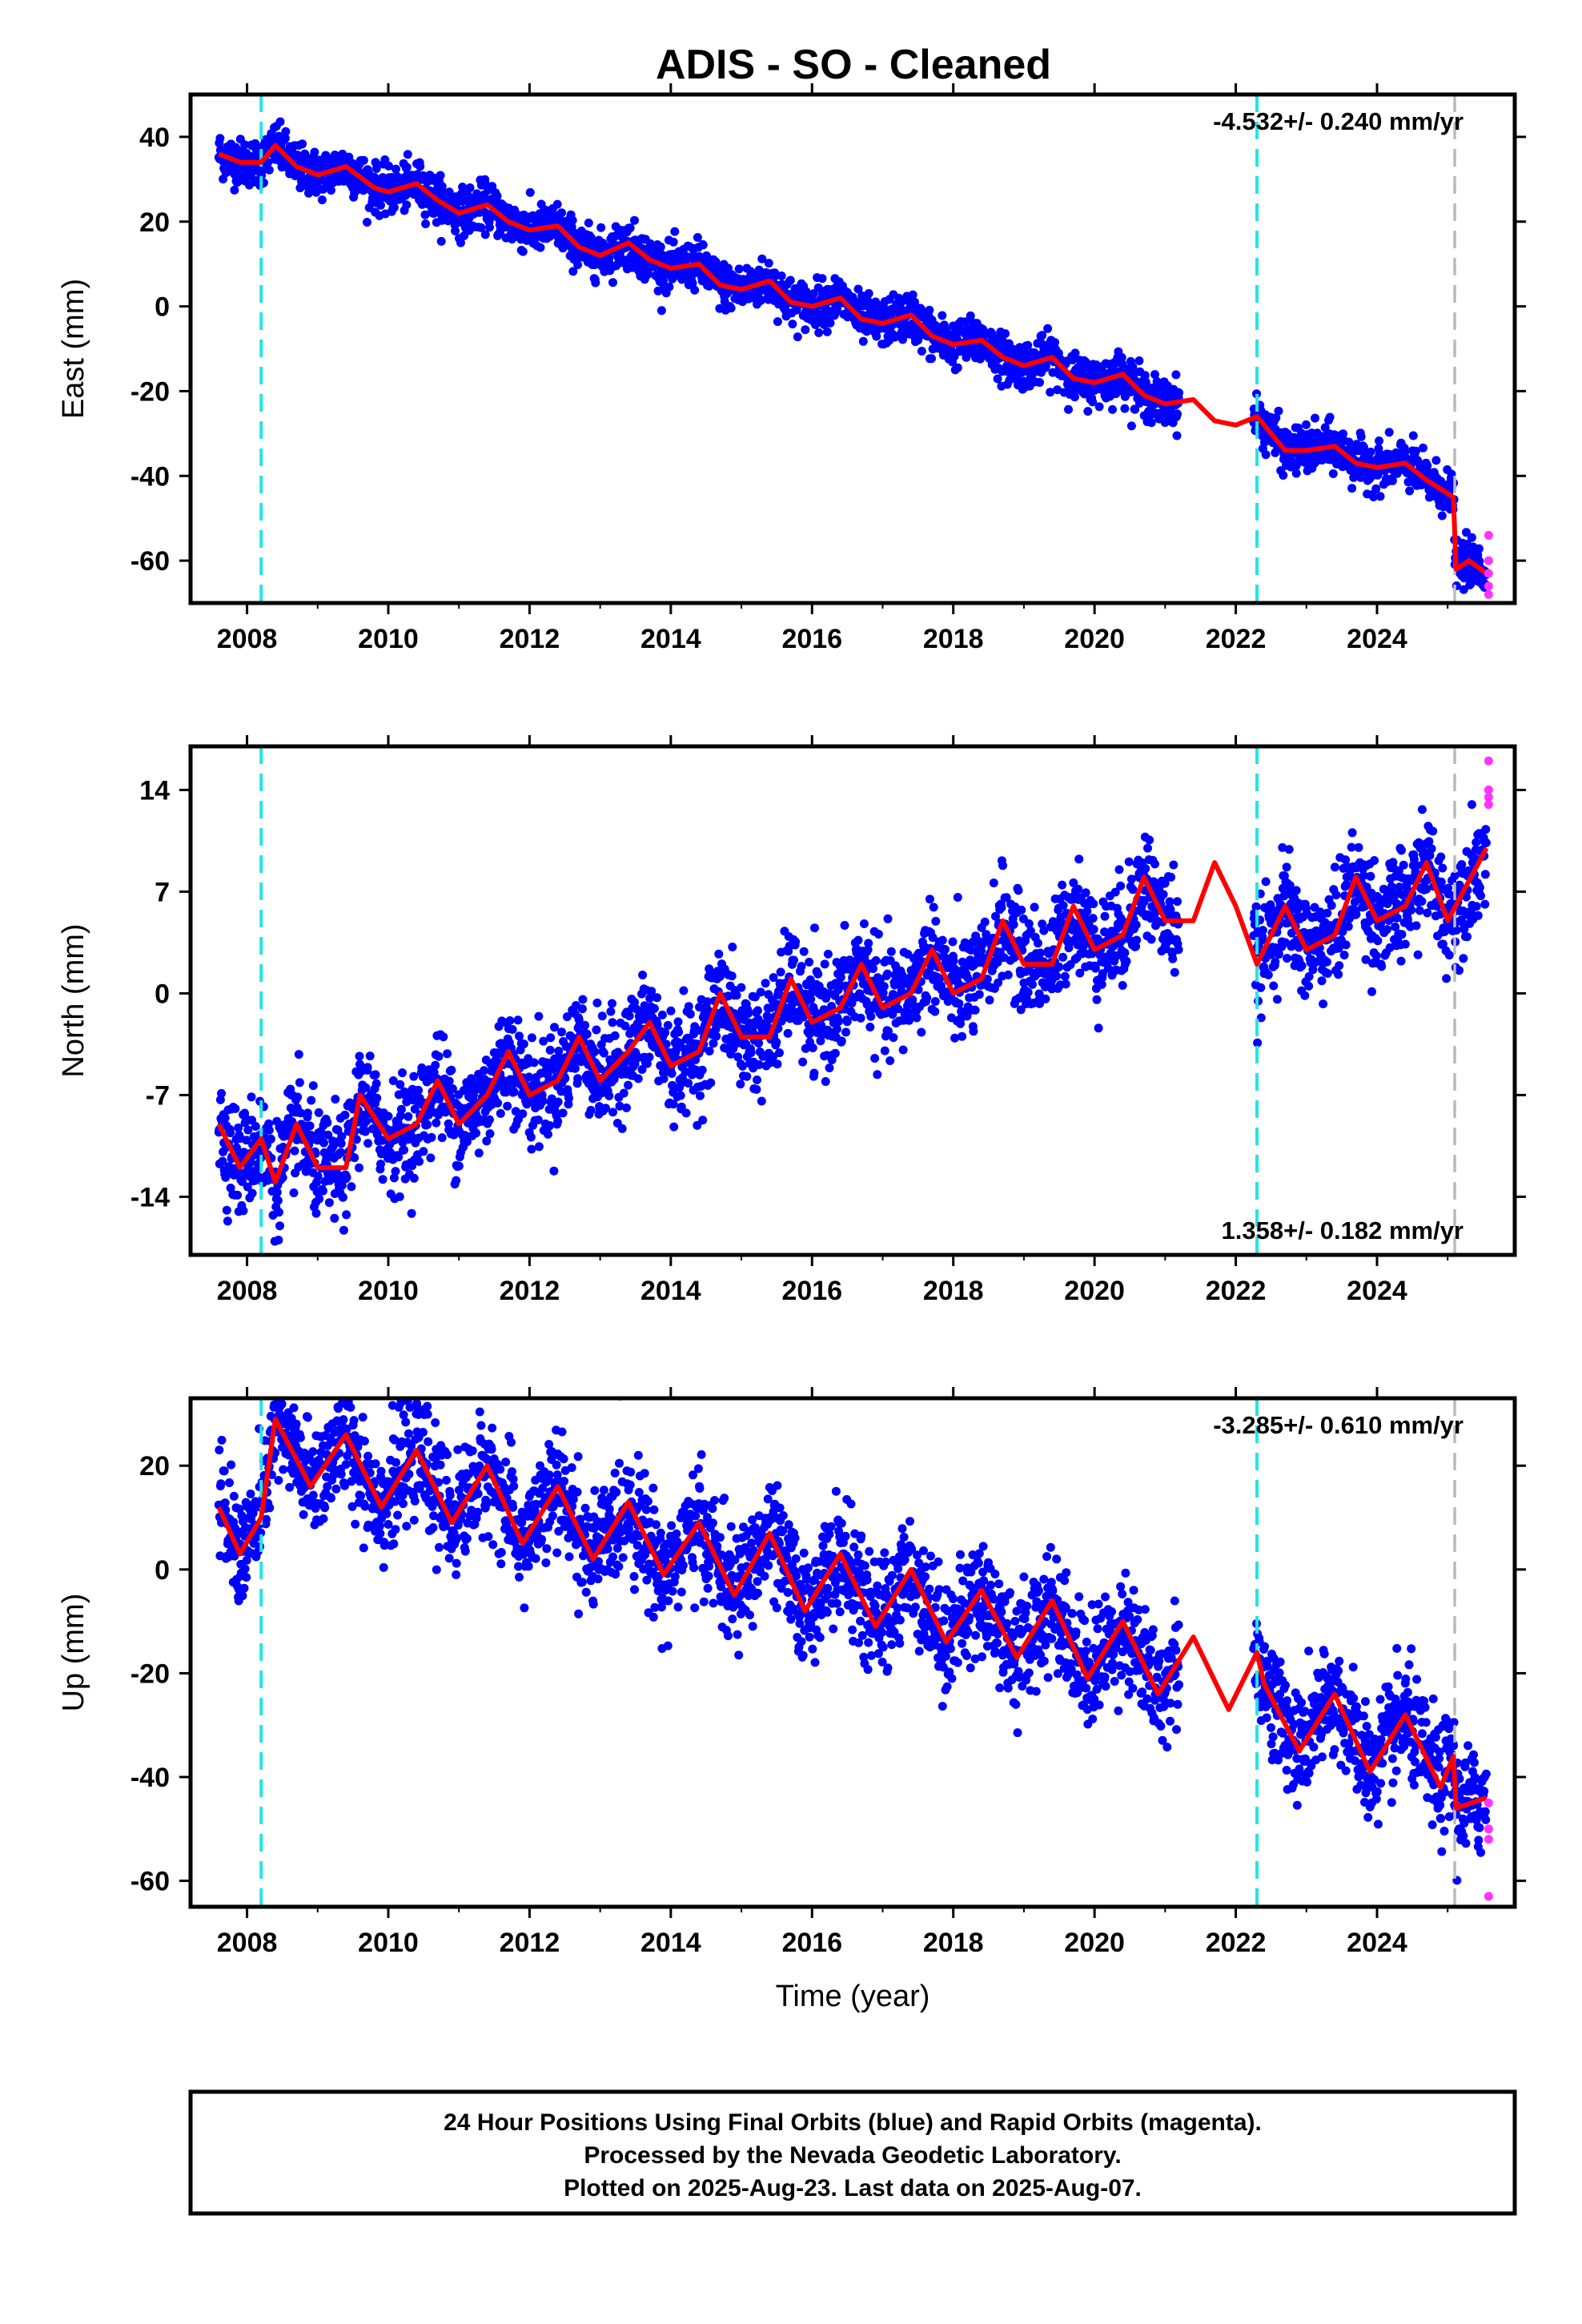 Image resolution: width=1582 pixels, height=2324 pixels. What do you see at coordinates (1489, 535) in the screenshot?
I see `rapid-point` at bounding box center [1489, 535].